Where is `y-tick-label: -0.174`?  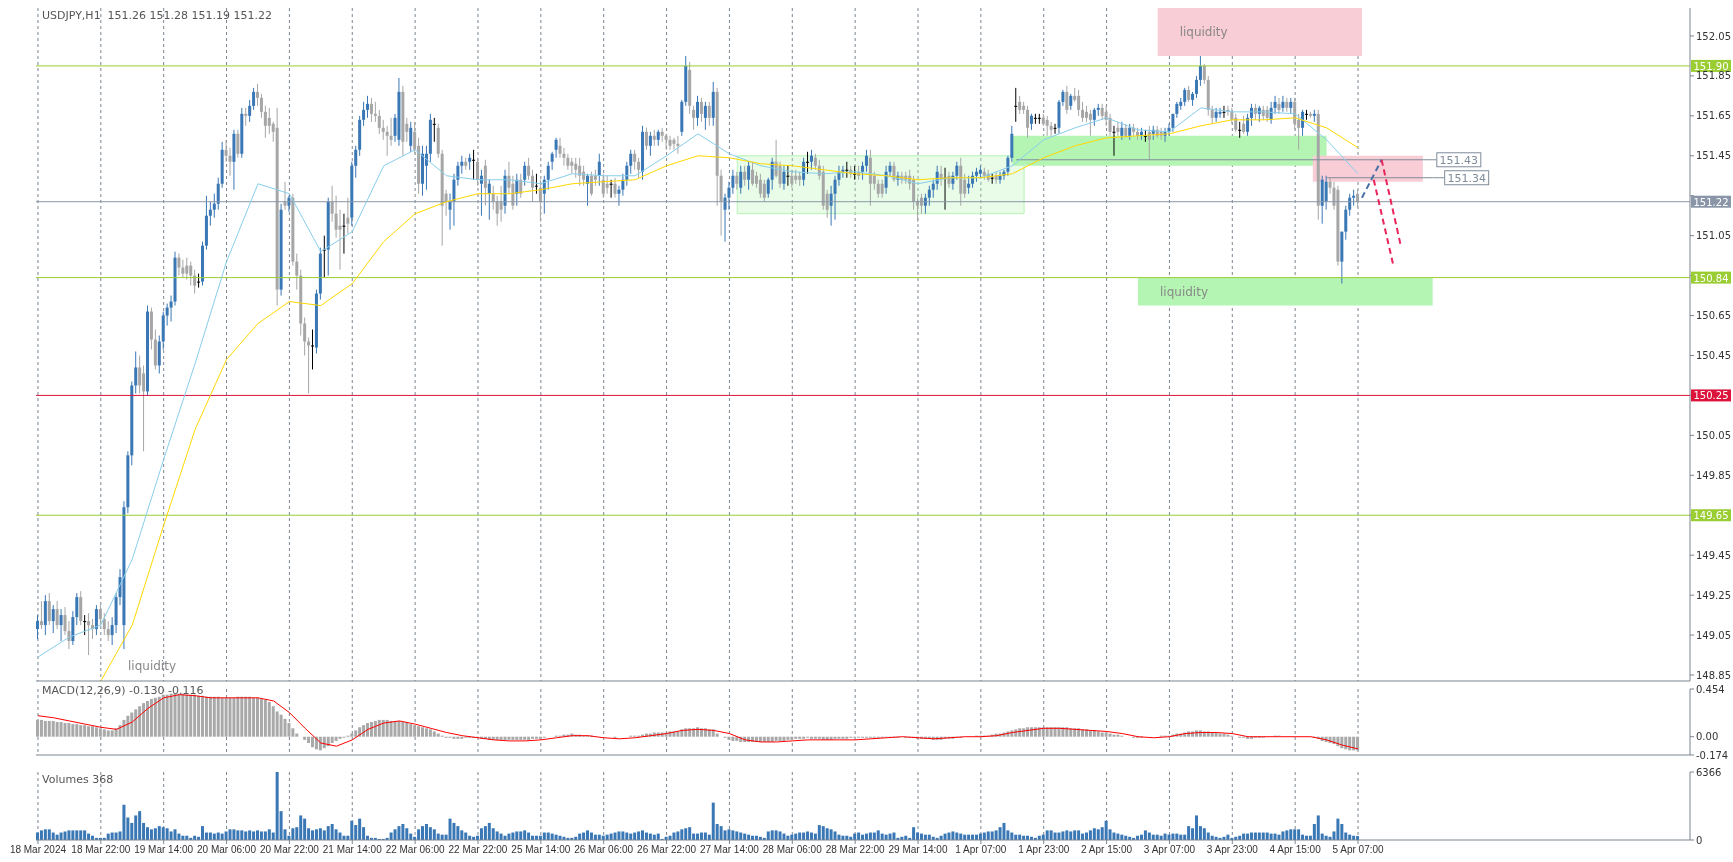
y-tick-label: -0.174 is located at coordinates (1712, 755).